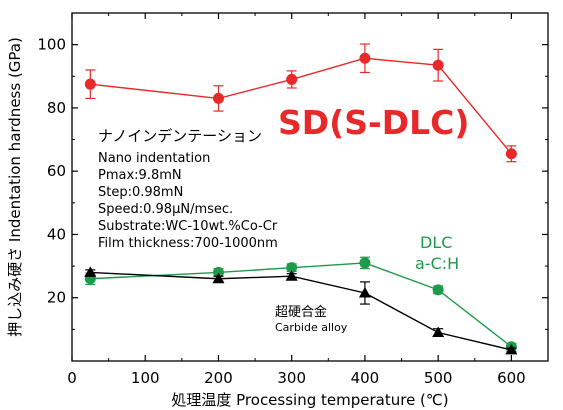 Image resolution: width=563 pixels, height=410 pixels. I want to click on x-tick-label: 600, so click(511, 378).